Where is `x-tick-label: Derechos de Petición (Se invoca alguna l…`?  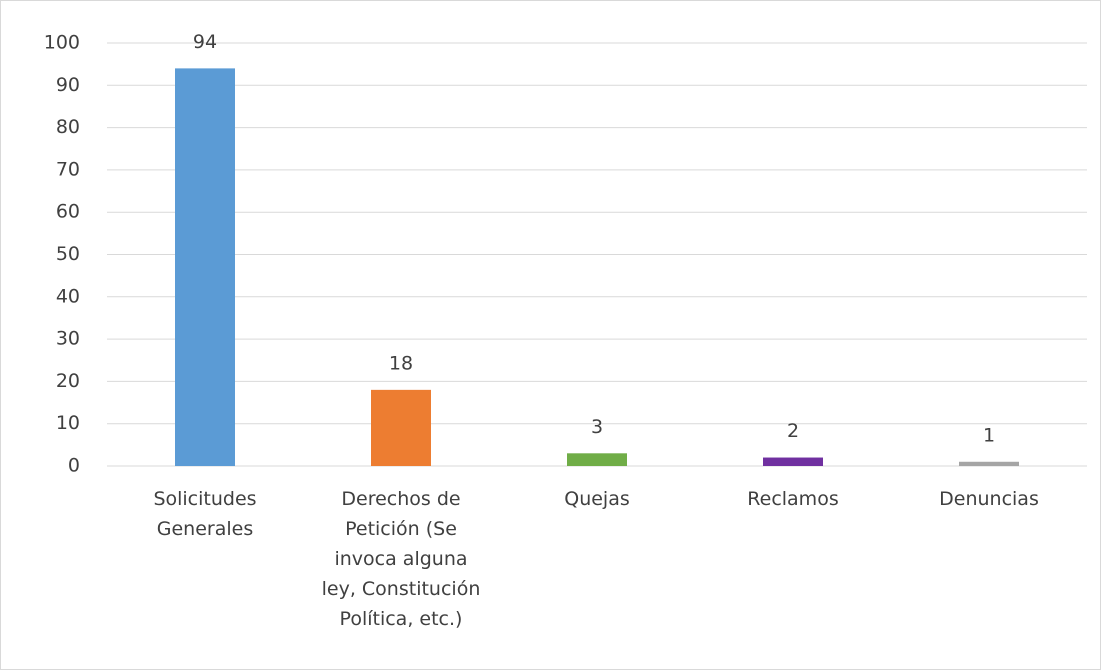 x-tick-label: Derechos de Petición (Se invoca alguna l… is located at coordinates (401, 559).